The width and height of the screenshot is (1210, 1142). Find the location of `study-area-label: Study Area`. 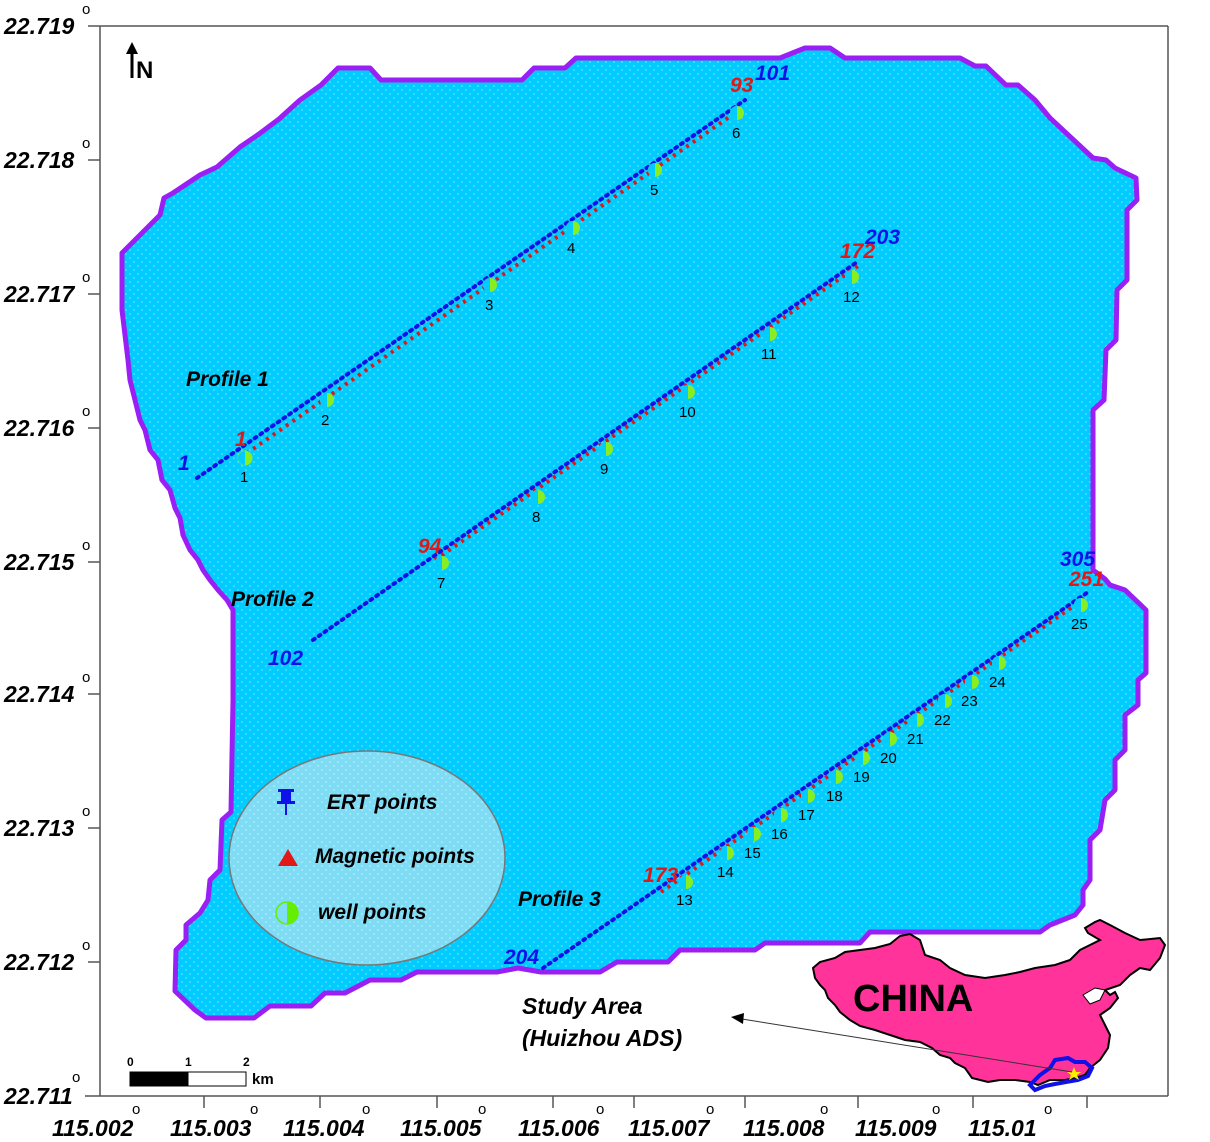

study-area-label: Study Area is located at coordinates (582, 1006).